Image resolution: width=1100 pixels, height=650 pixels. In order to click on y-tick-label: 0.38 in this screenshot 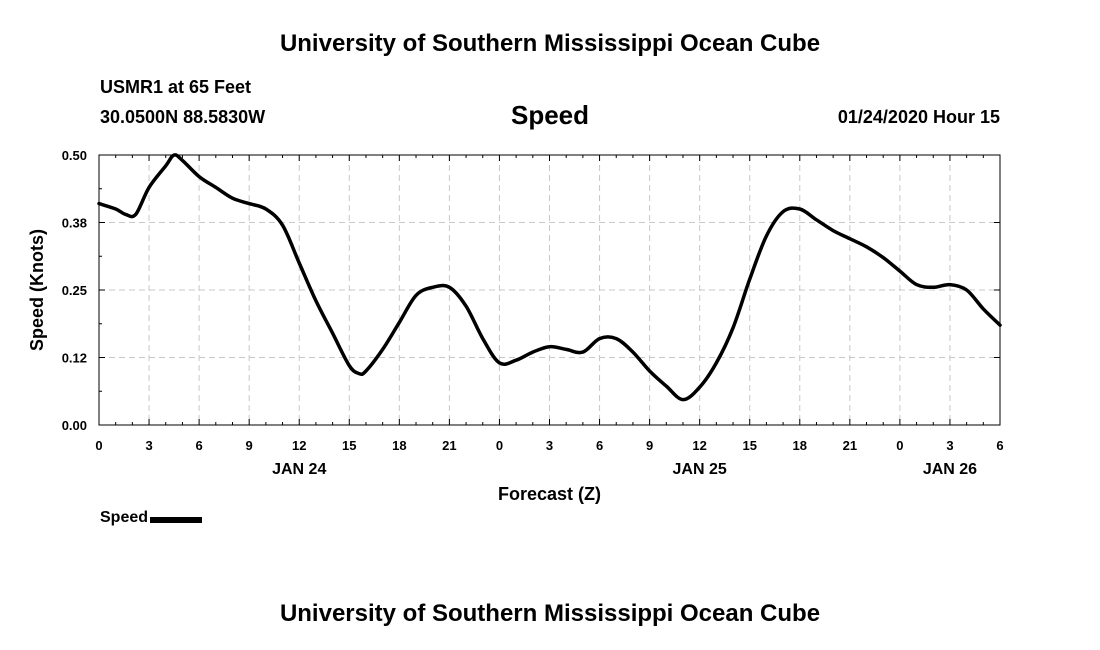, I will do `click(74, 223)`.